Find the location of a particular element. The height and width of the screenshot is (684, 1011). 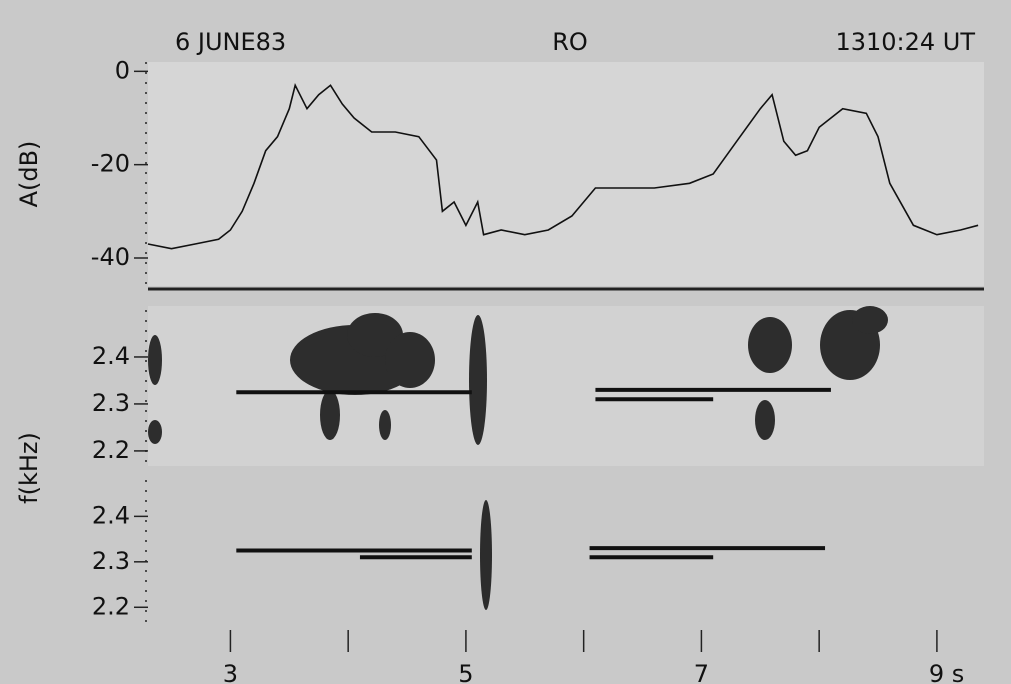

station-label: RO is located at coordinates (570, 42).